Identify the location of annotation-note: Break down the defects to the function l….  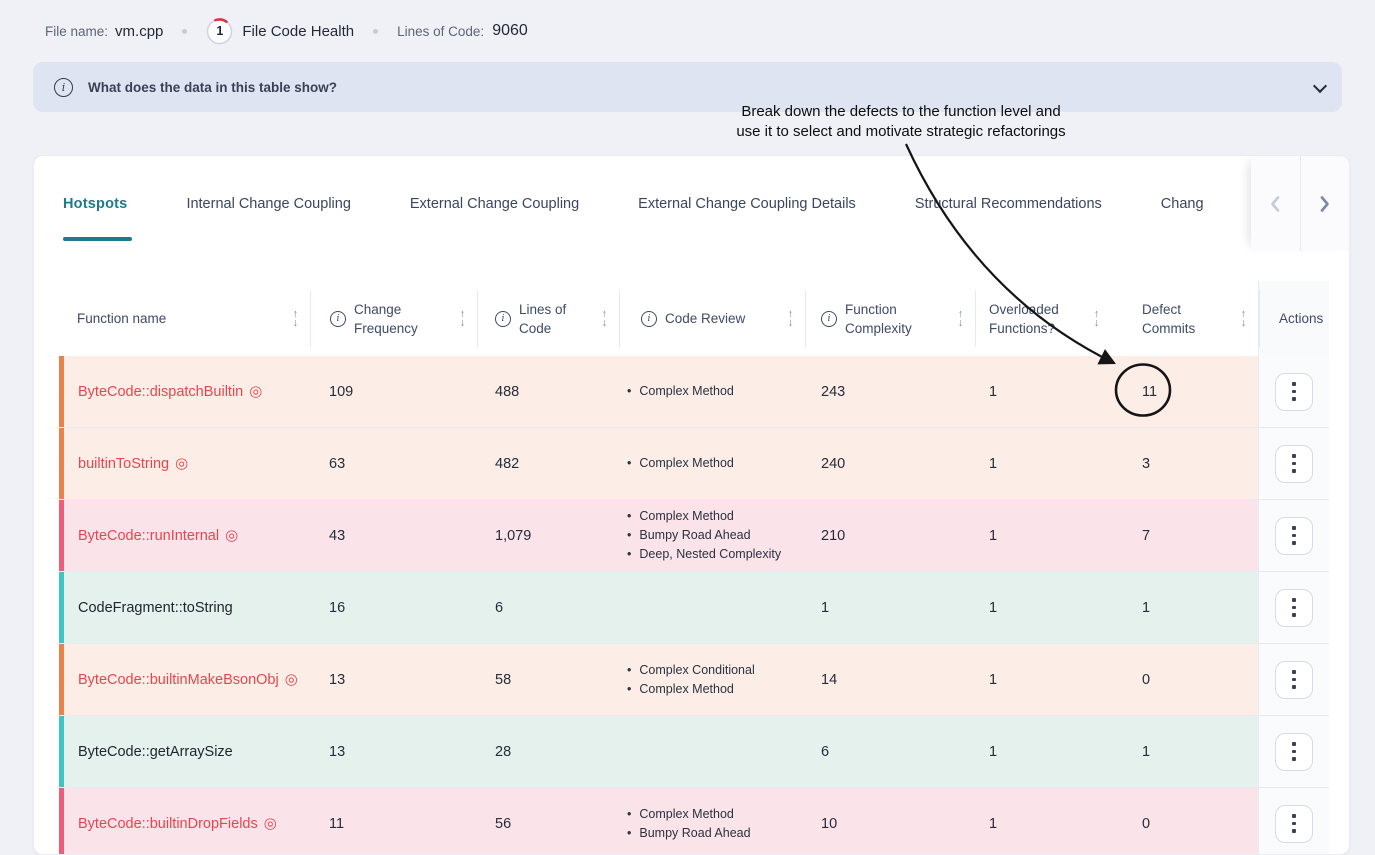
(901, 121).